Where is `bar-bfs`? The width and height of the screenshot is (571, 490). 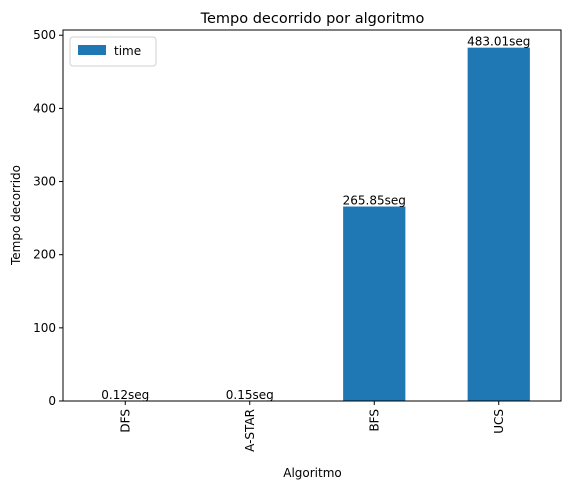
bar-bfs is located at coordinates (374, 303).